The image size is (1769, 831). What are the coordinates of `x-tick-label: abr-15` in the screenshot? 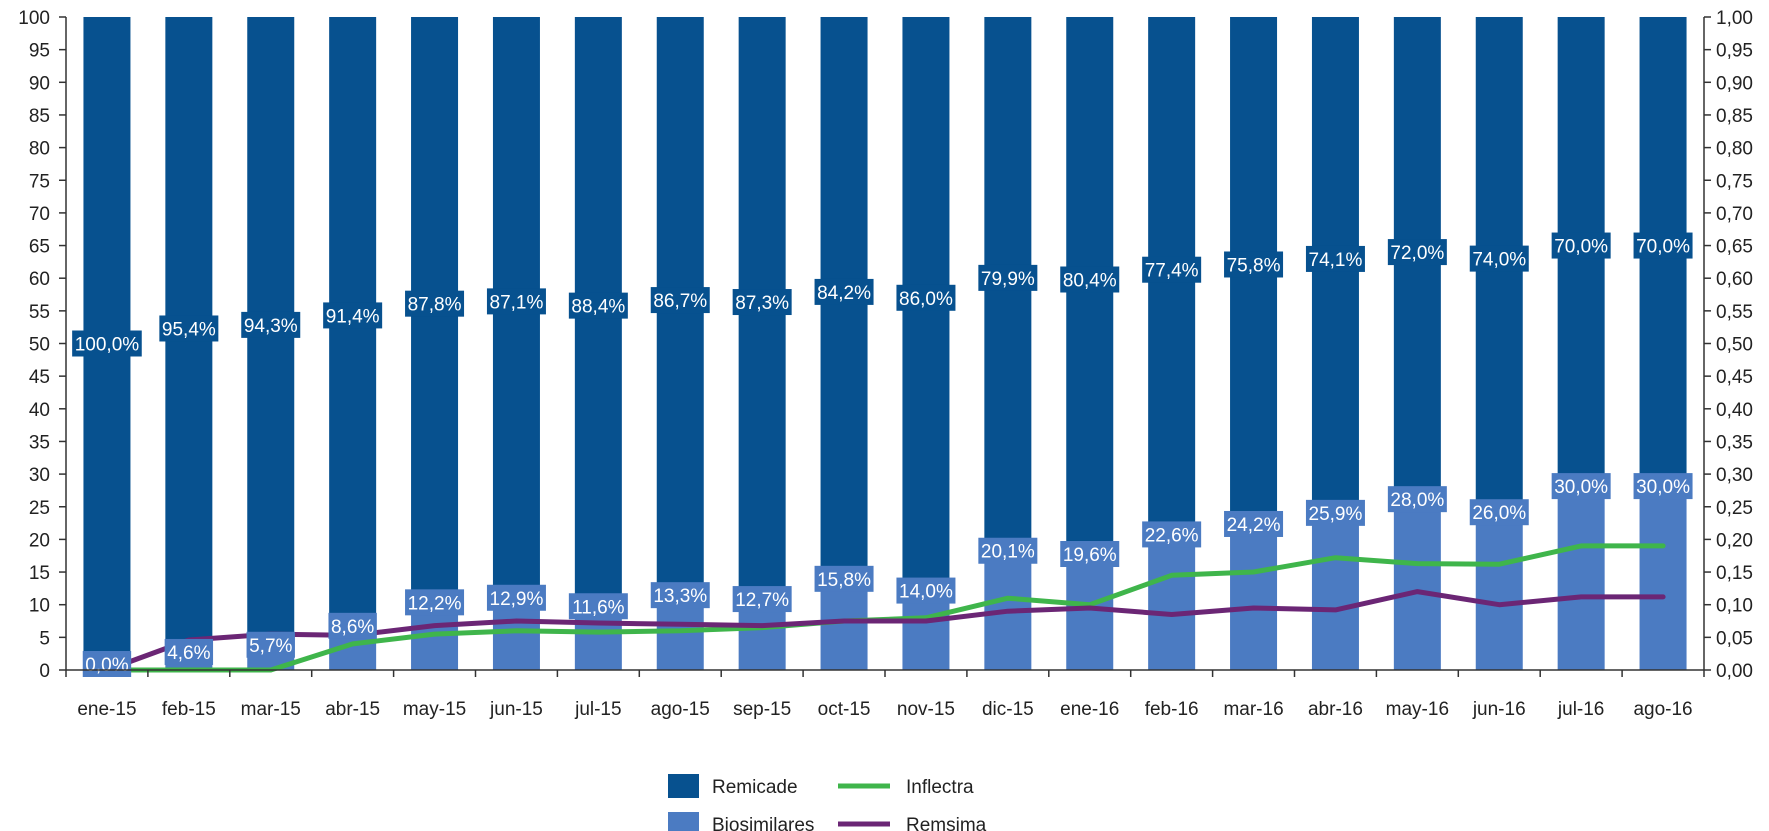 It's located at (352, 709).